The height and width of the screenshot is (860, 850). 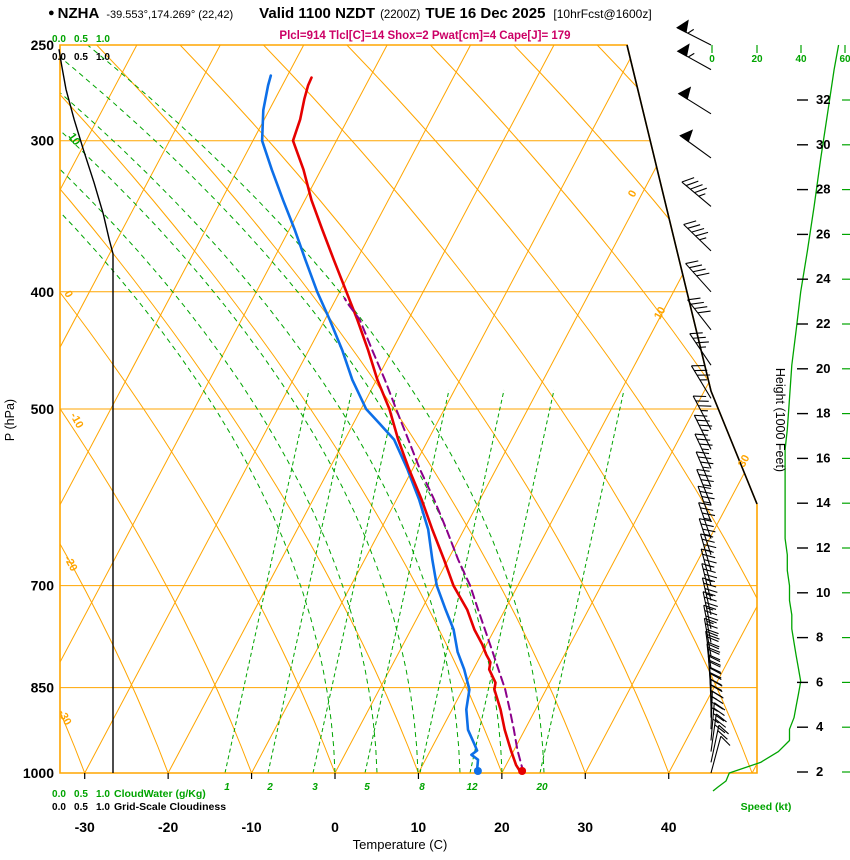 I want to click on wind-barb-group, so click(x=703, y=396).